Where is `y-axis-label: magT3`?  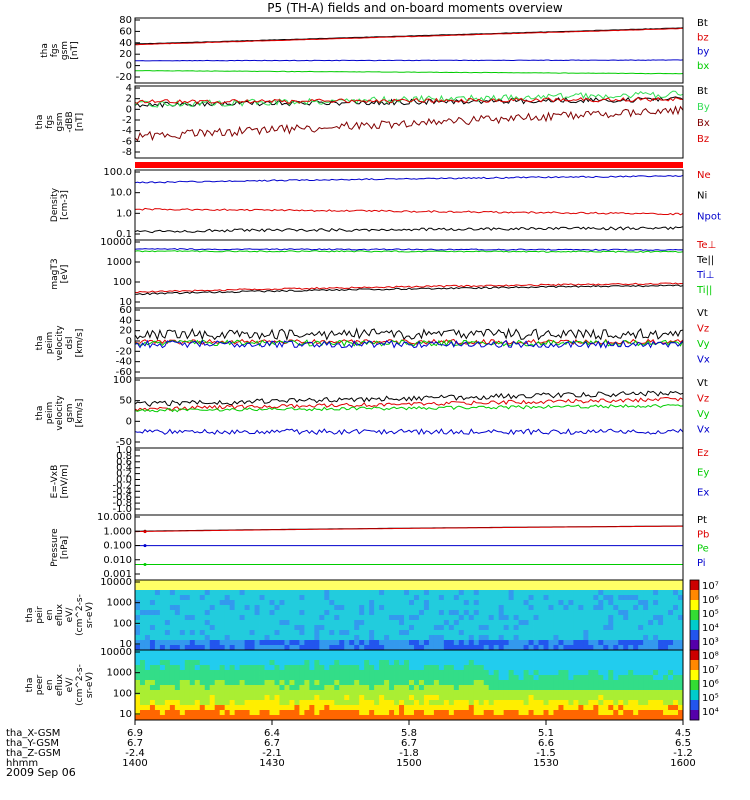 y-axis-label: magT3 is located at coordinates (55, 273).